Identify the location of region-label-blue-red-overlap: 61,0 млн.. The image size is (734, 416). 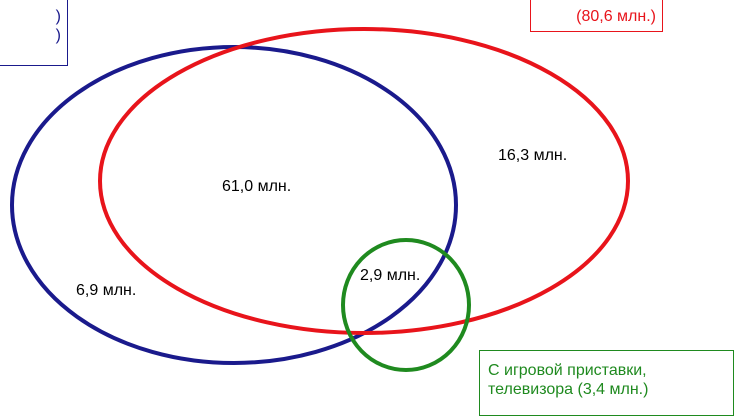
(256, 186).